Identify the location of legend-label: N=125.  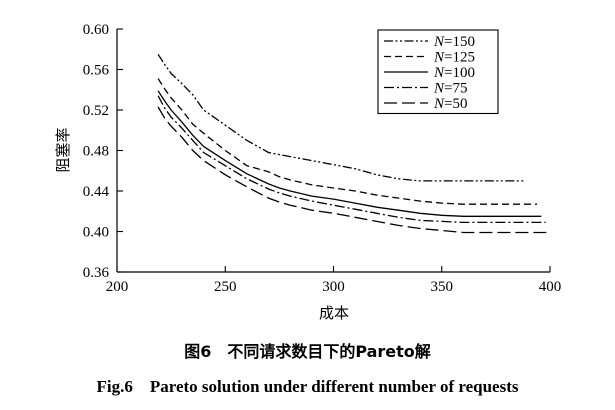
(454, 58).